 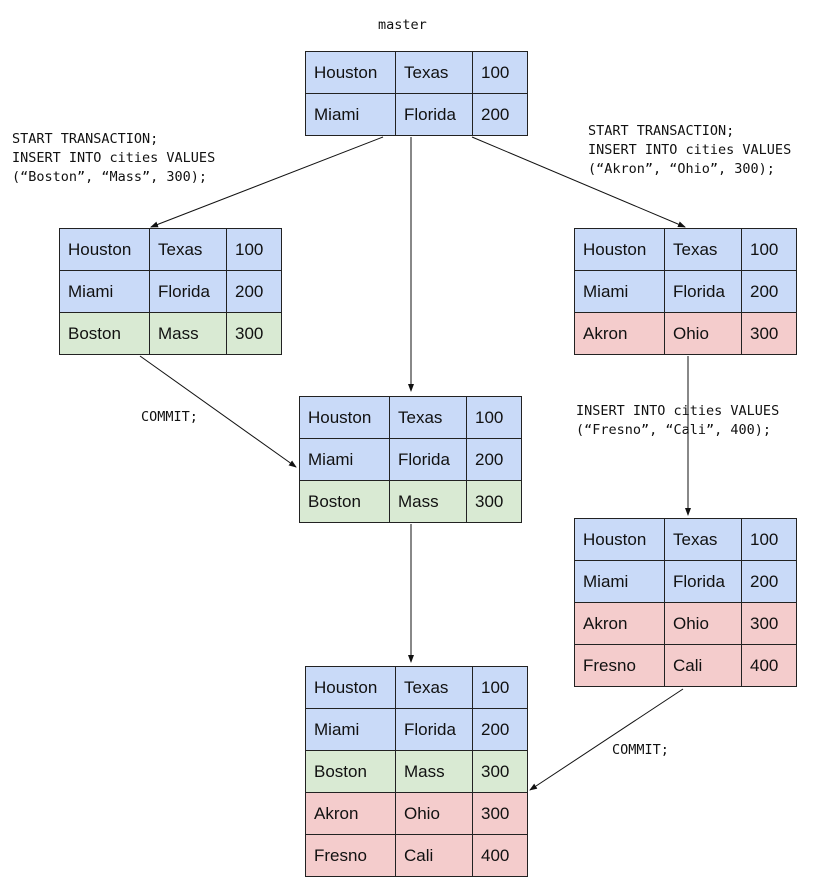 I want to click on arrow-left-to-middle, so click(x=218, y=411).